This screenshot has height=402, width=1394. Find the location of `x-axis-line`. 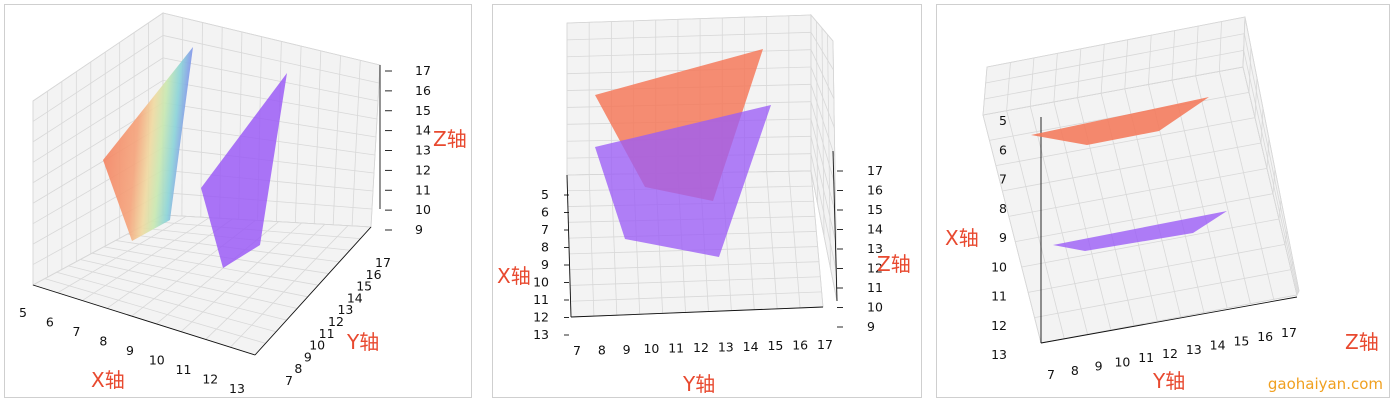

x-axis-line is located at coordinates (144, 320).